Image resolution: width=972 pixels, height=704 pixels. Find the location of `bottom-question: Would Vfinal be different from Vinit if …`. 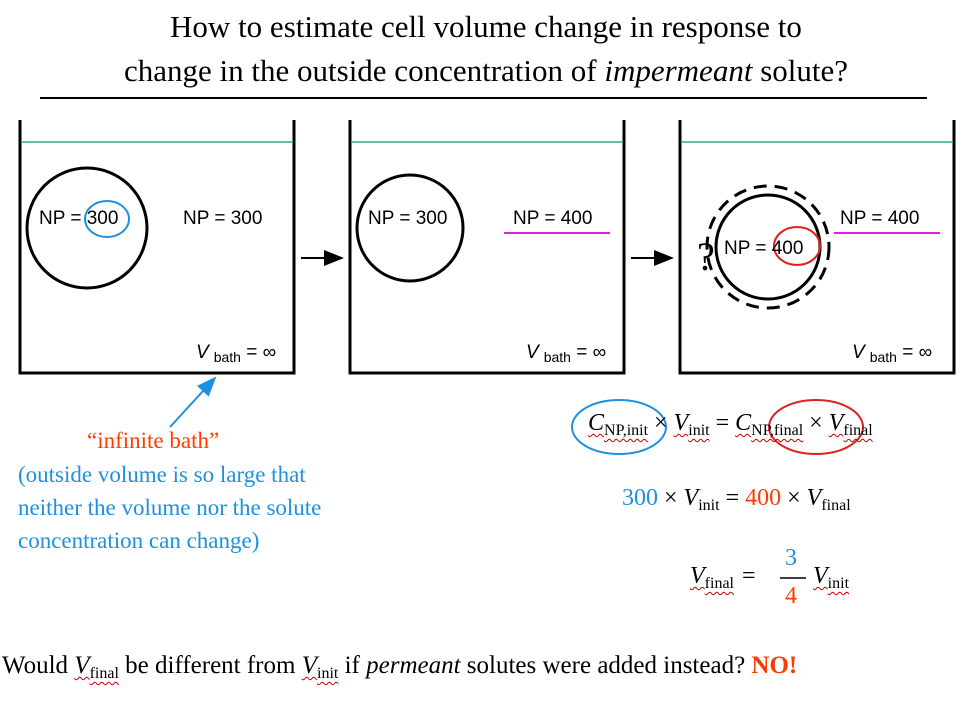

bottom-question: Would Vfinal be different from Vinit if … is located at coordinates (399, 667).